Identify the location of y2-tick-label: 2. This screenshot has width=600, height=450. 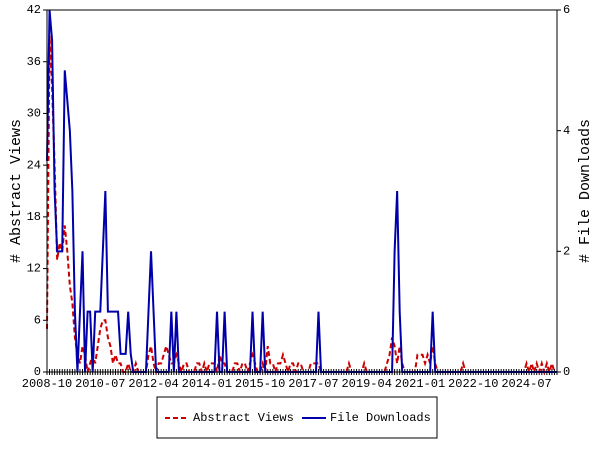
(566, 252).